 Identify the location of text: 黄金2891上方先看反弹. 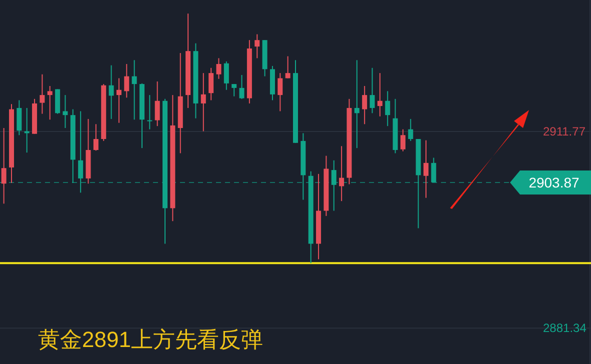
(150, 339).